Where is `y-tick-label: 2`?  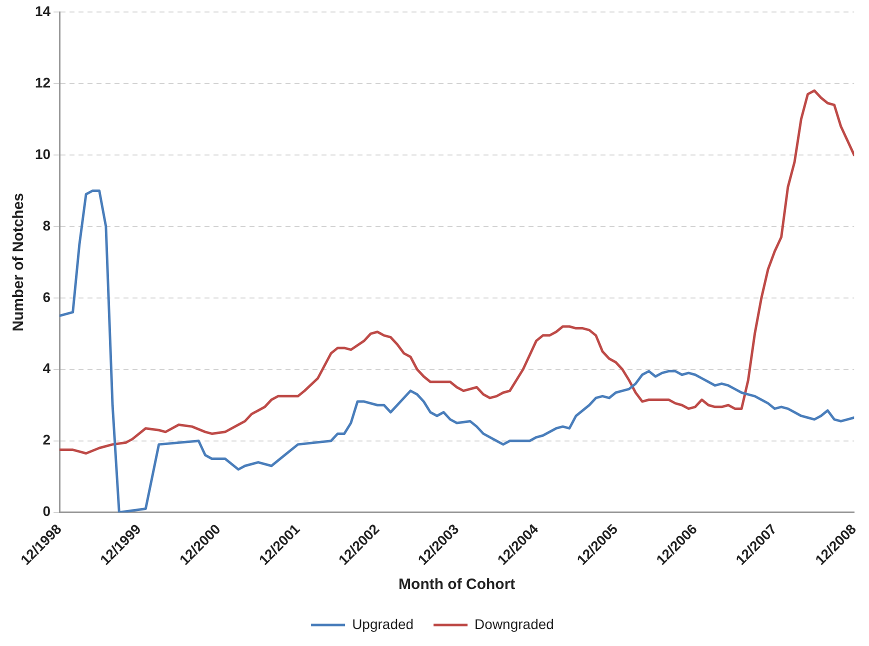
y-tick-label: 2 is located at coordinates (46, 440).